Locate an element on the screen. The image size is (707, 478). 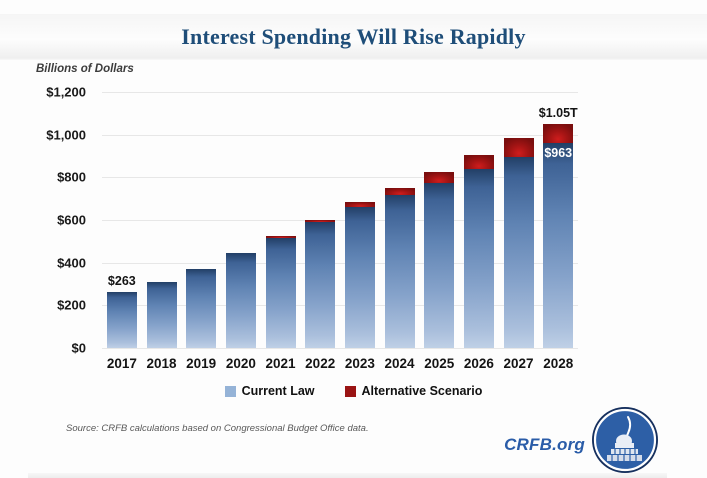
bar-column-2019 is located at coordinates (201, 220).